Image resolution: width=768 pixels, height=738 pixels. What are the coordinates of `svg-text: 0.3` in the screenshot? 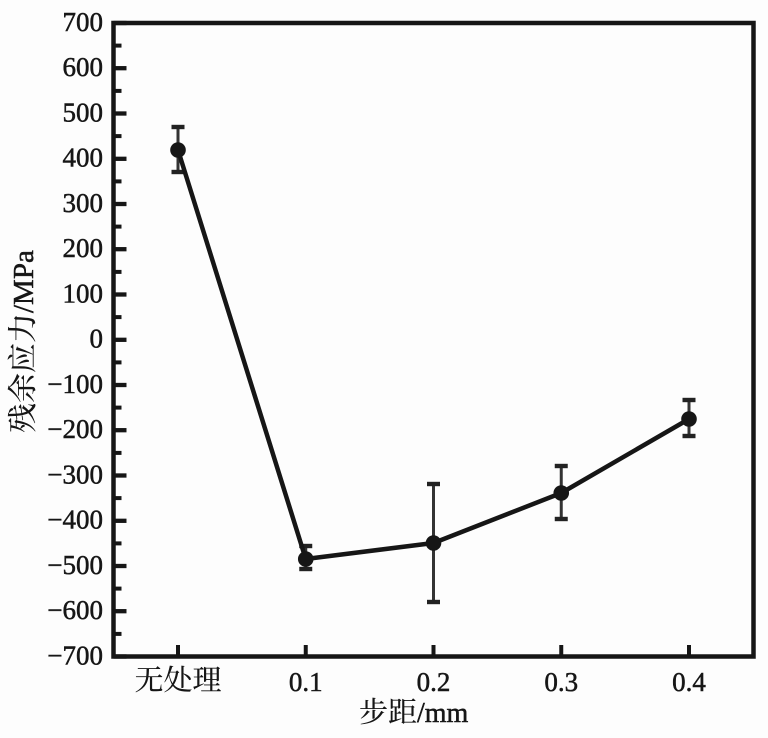 It's located at (561, 682).